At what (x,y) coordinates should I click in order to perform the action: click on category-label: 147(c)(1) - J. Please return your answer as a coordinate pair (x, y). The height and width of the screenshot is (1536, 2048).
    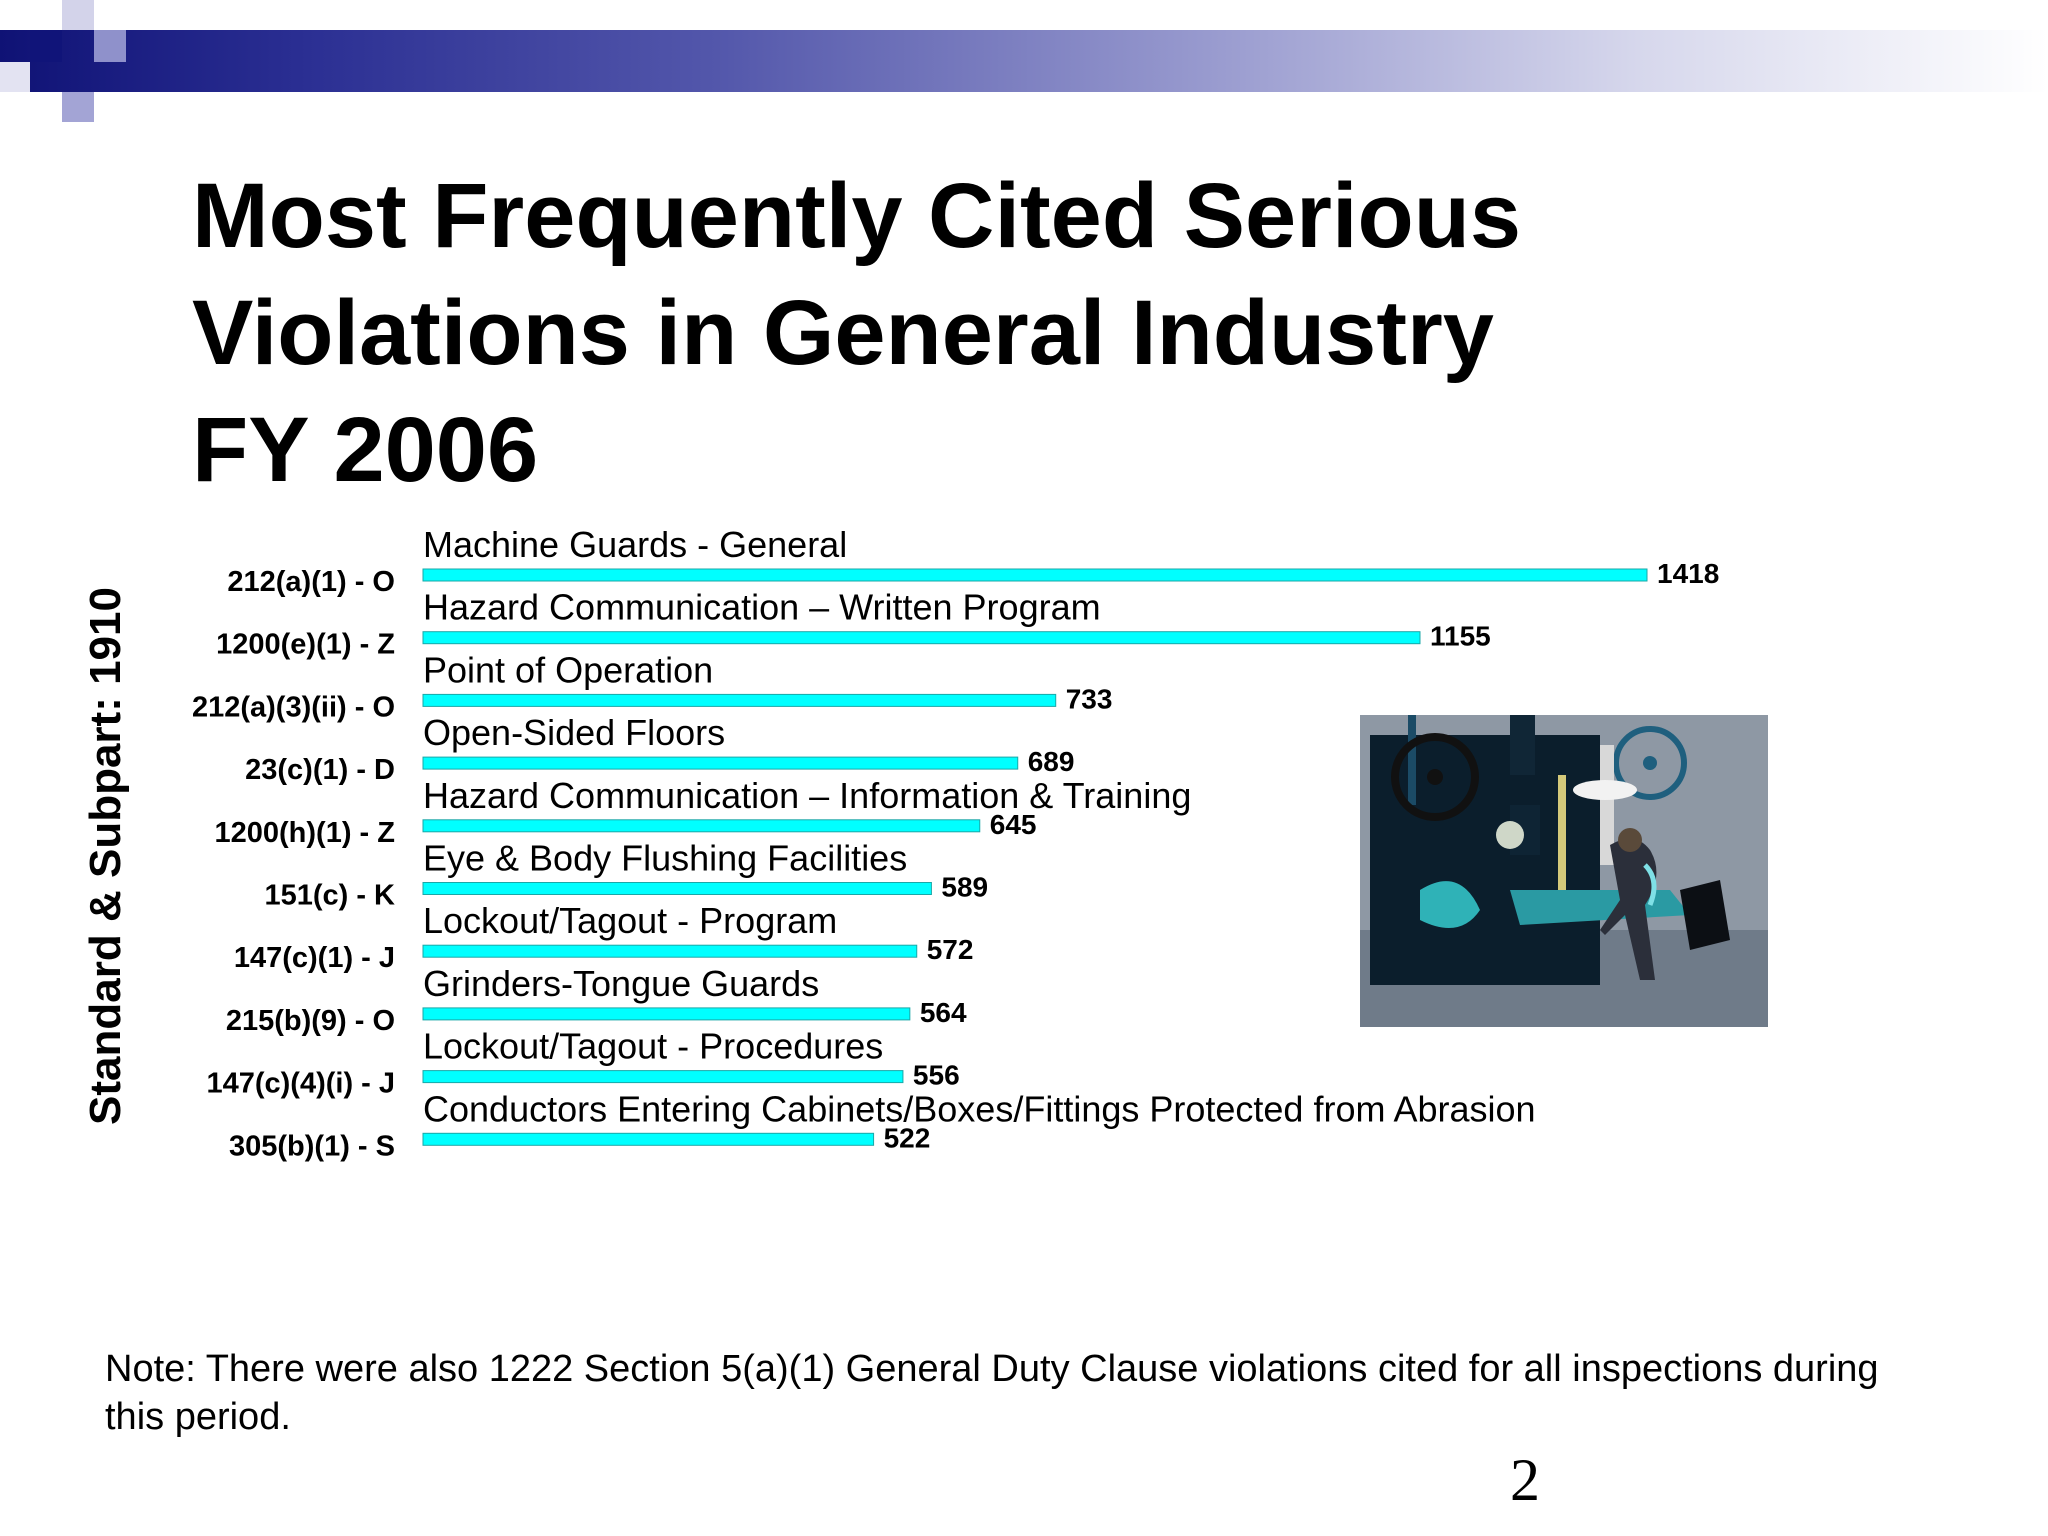
    Looking at the image, I should click on (314, 958).